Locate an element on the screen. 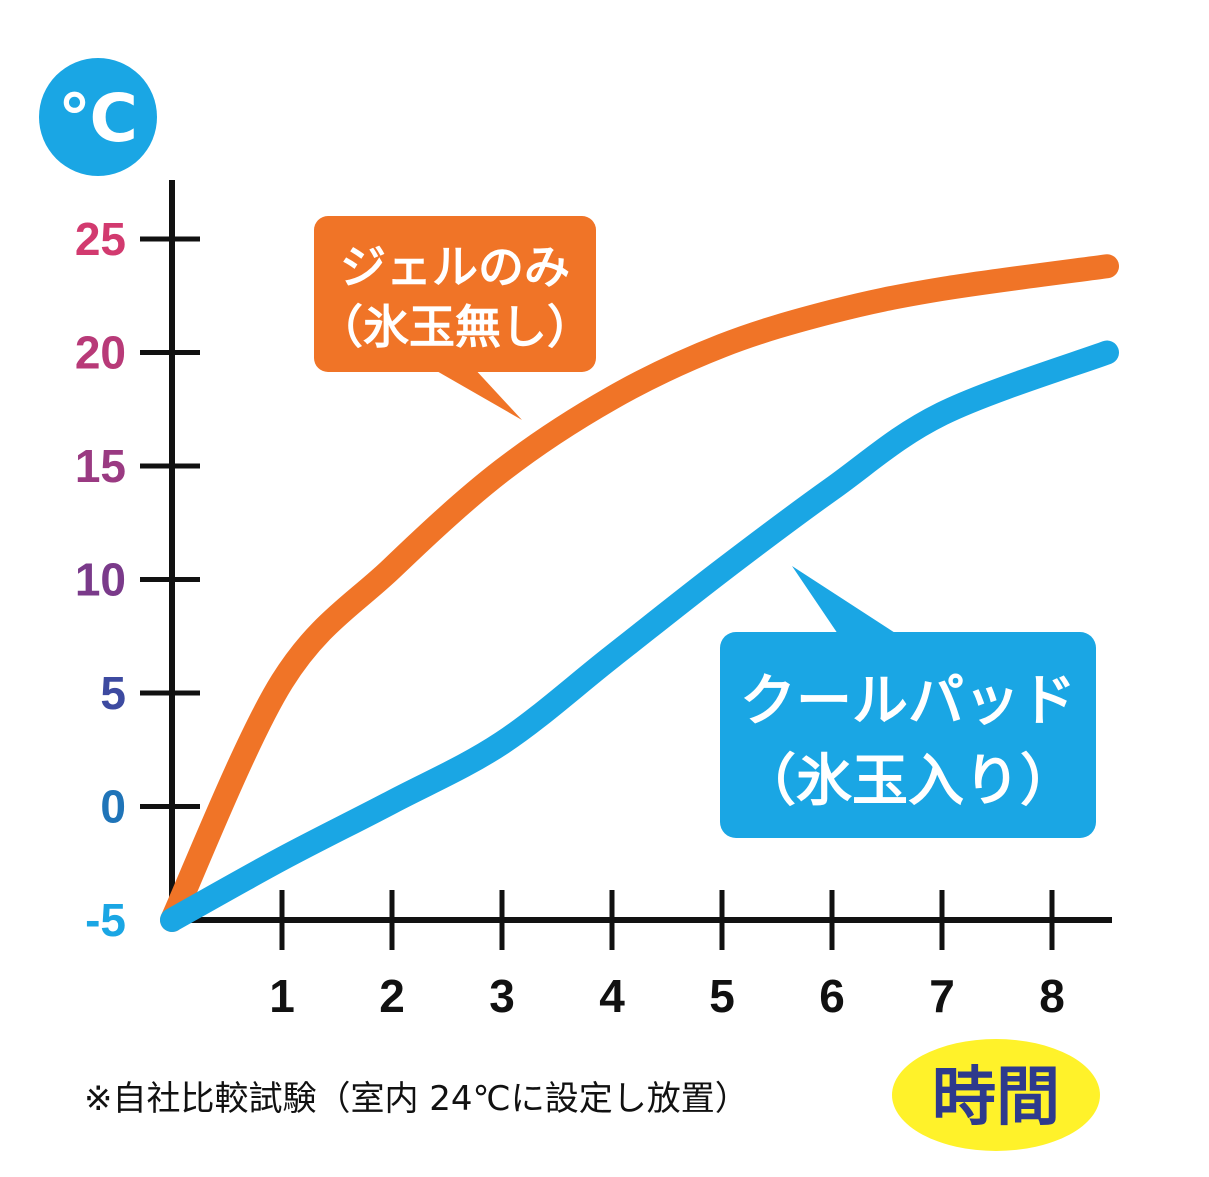 The width and height of the screenshot is (1209, 1177). x-tick-label: 7 is located at coordinates (942, 996).